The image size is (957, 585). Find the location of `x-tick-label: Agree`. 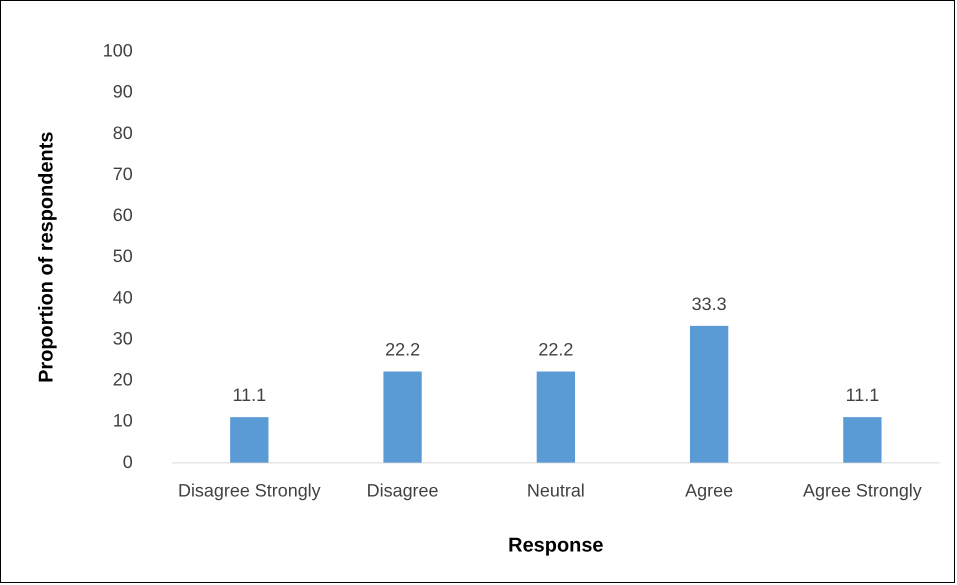

x-tick-label: Agree is located at coordinates (709, 490).